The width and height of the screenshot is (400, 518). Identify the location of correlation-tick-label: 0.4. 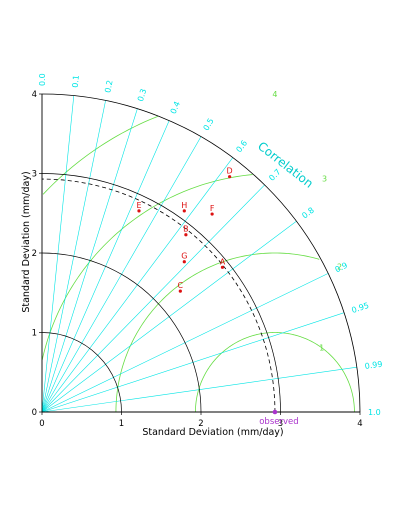
(175, 107).